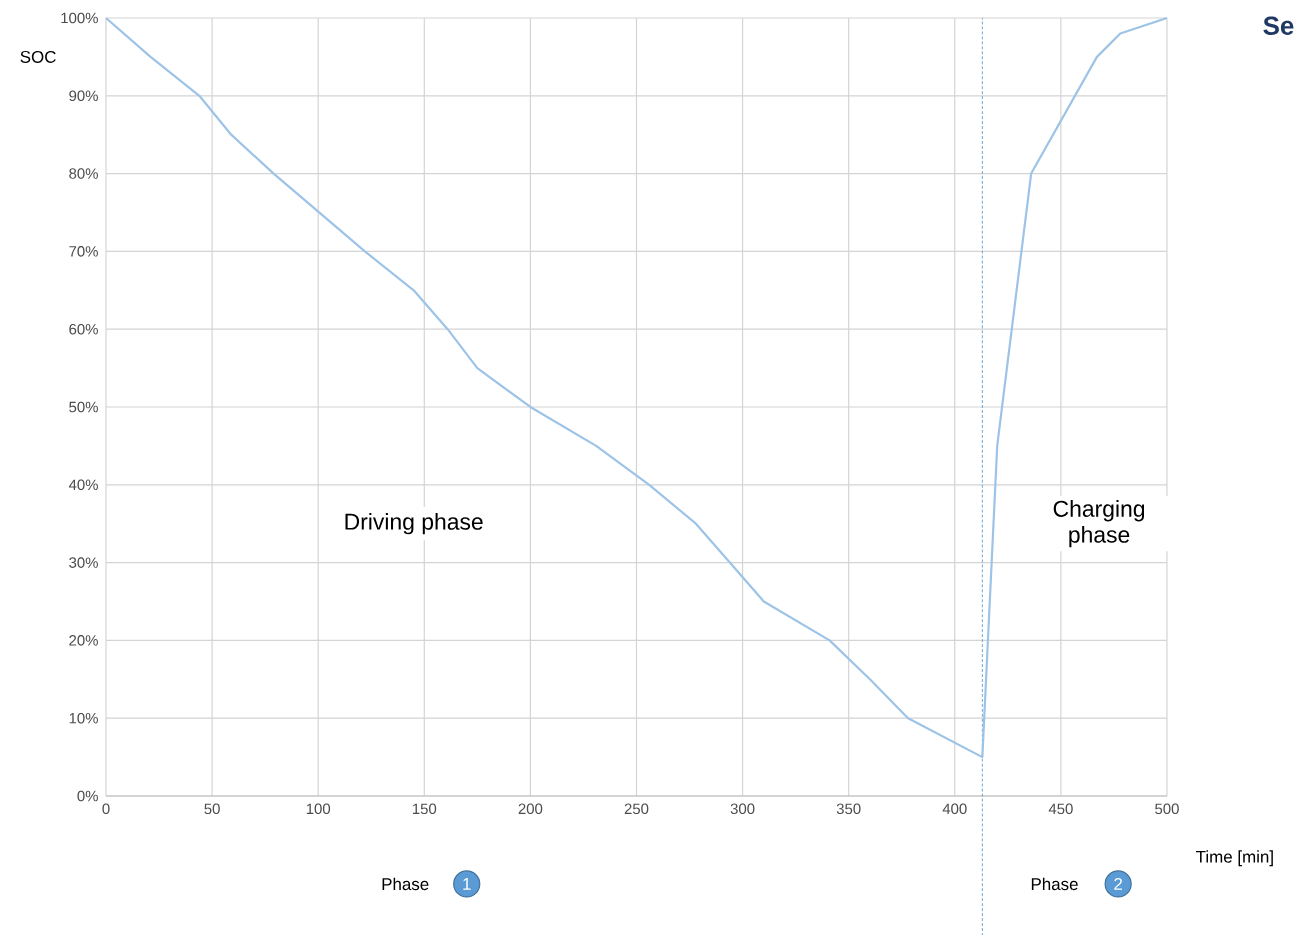  Describe the element at coordinates (848, 809) in the screenshot. I see `x-tick-label: 350` at that location.